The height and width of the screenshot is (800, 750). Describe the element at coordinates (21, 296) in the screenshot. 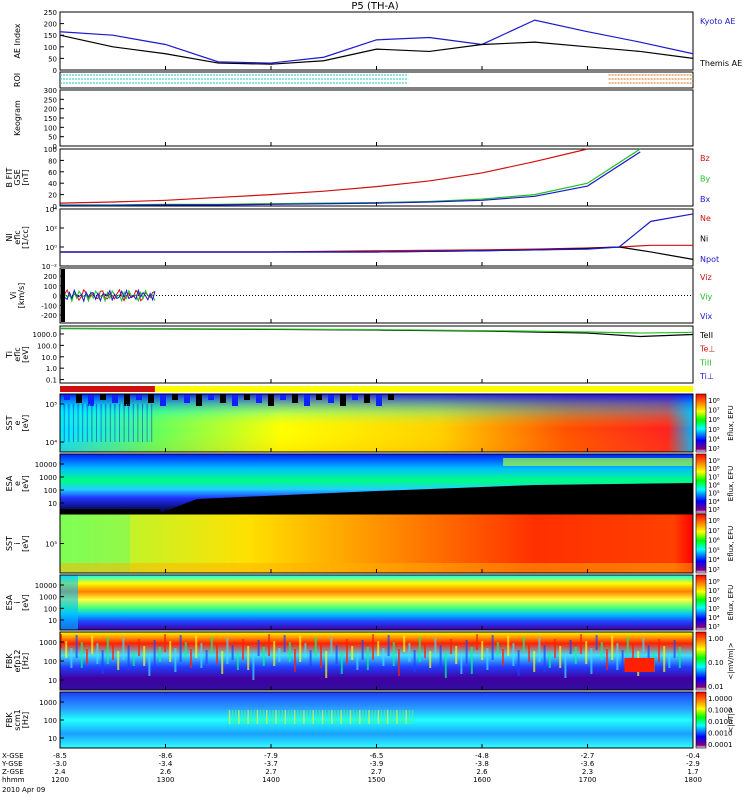

I see `velocity-ylabel-line-1: [km/s]` at that location.